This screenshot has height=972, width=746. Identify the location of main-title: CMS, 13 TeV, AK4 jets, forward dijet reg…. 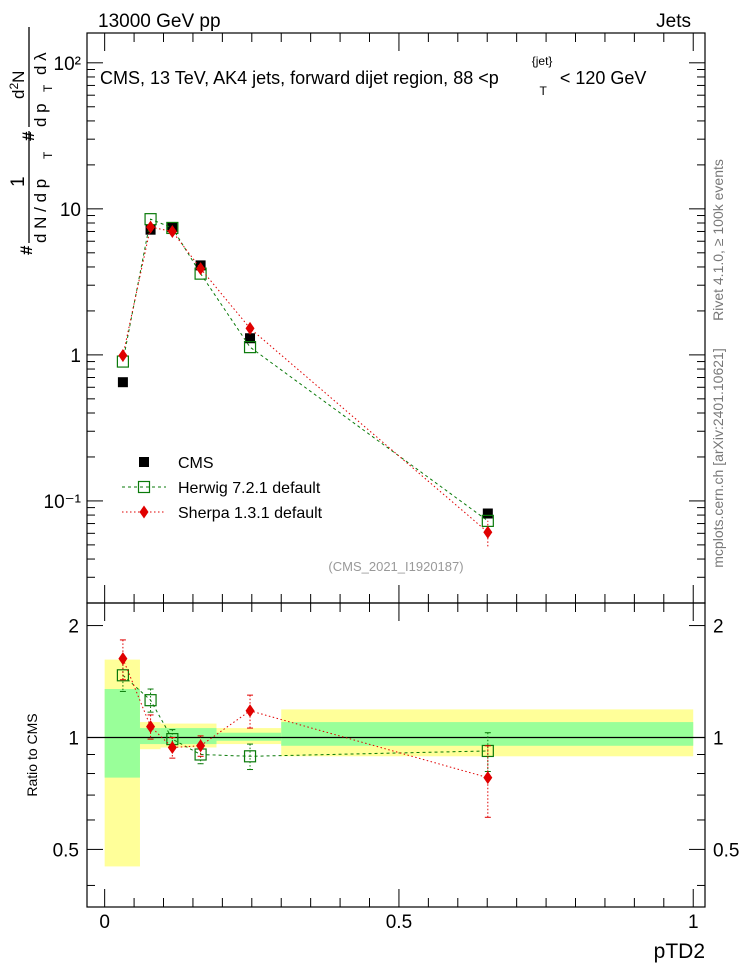
(373, 74).